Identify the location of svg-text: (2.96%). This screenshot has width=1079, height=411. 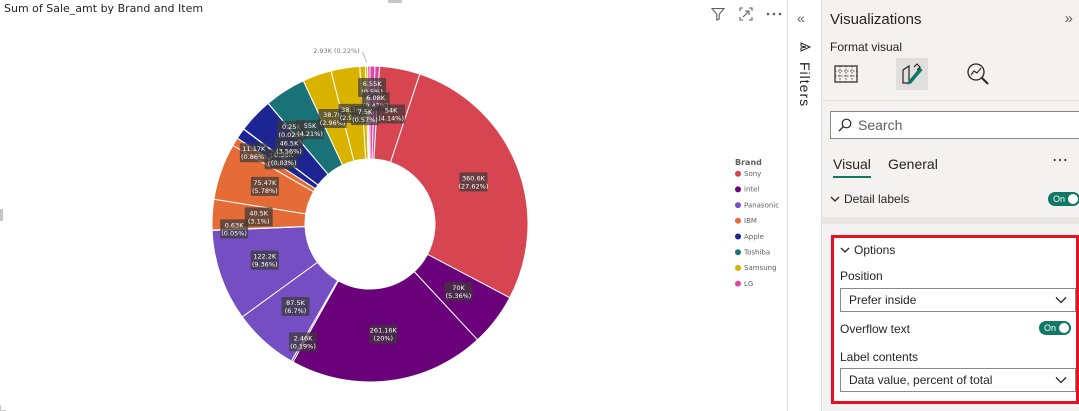
(333, 123).